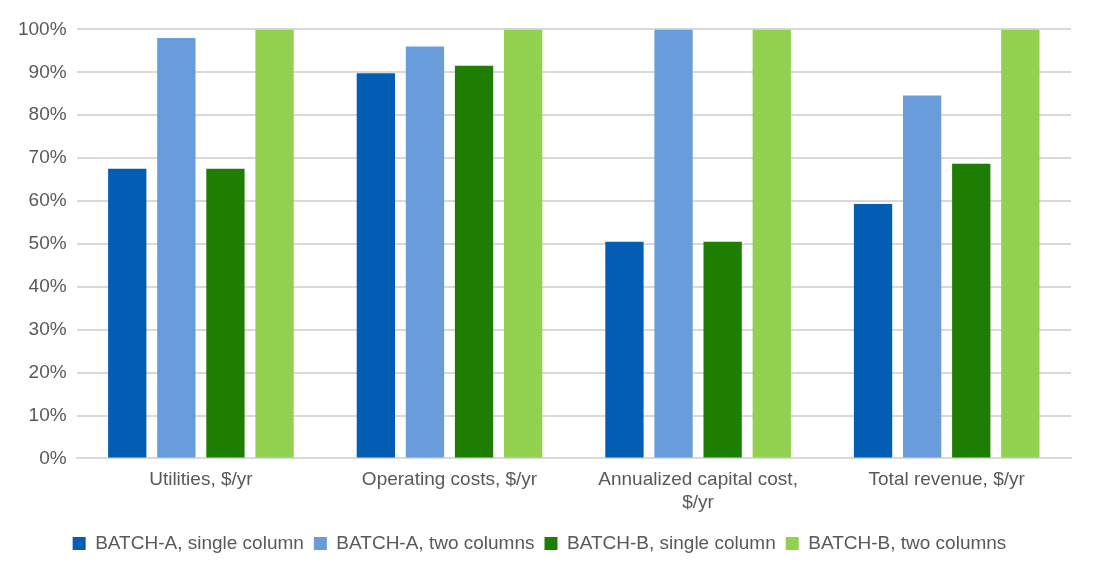 Image resolution: width=1099 pixels, height=571 pixels. Describe the element at coordinates (47, 328) in the screenshot. I see `y-tick-label: 30%` at that location.